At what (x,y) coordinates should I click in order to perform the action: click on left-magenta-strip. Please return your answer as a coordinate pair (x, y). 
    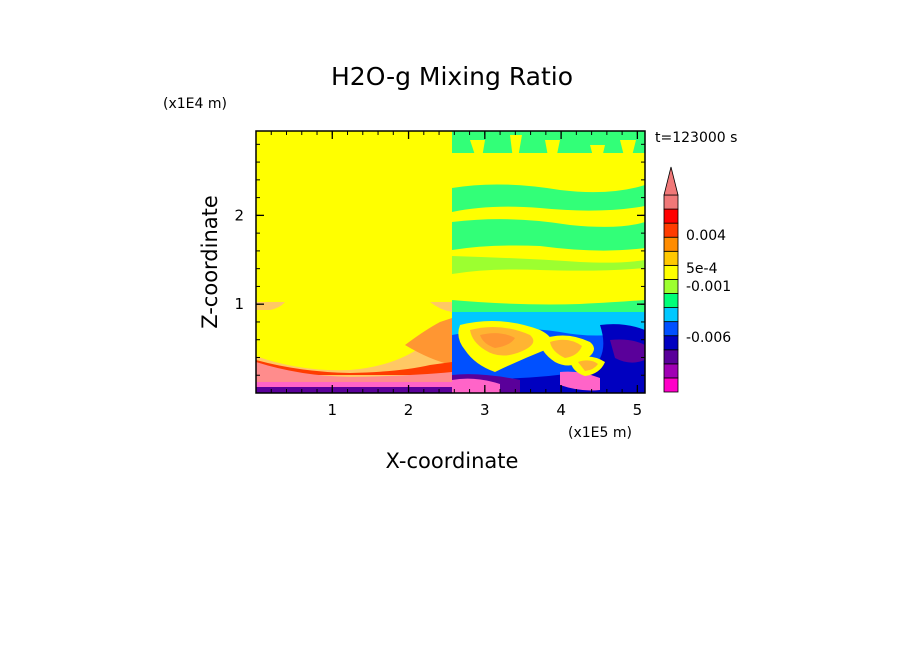
    Looking at the image, I should click on (354, 385).